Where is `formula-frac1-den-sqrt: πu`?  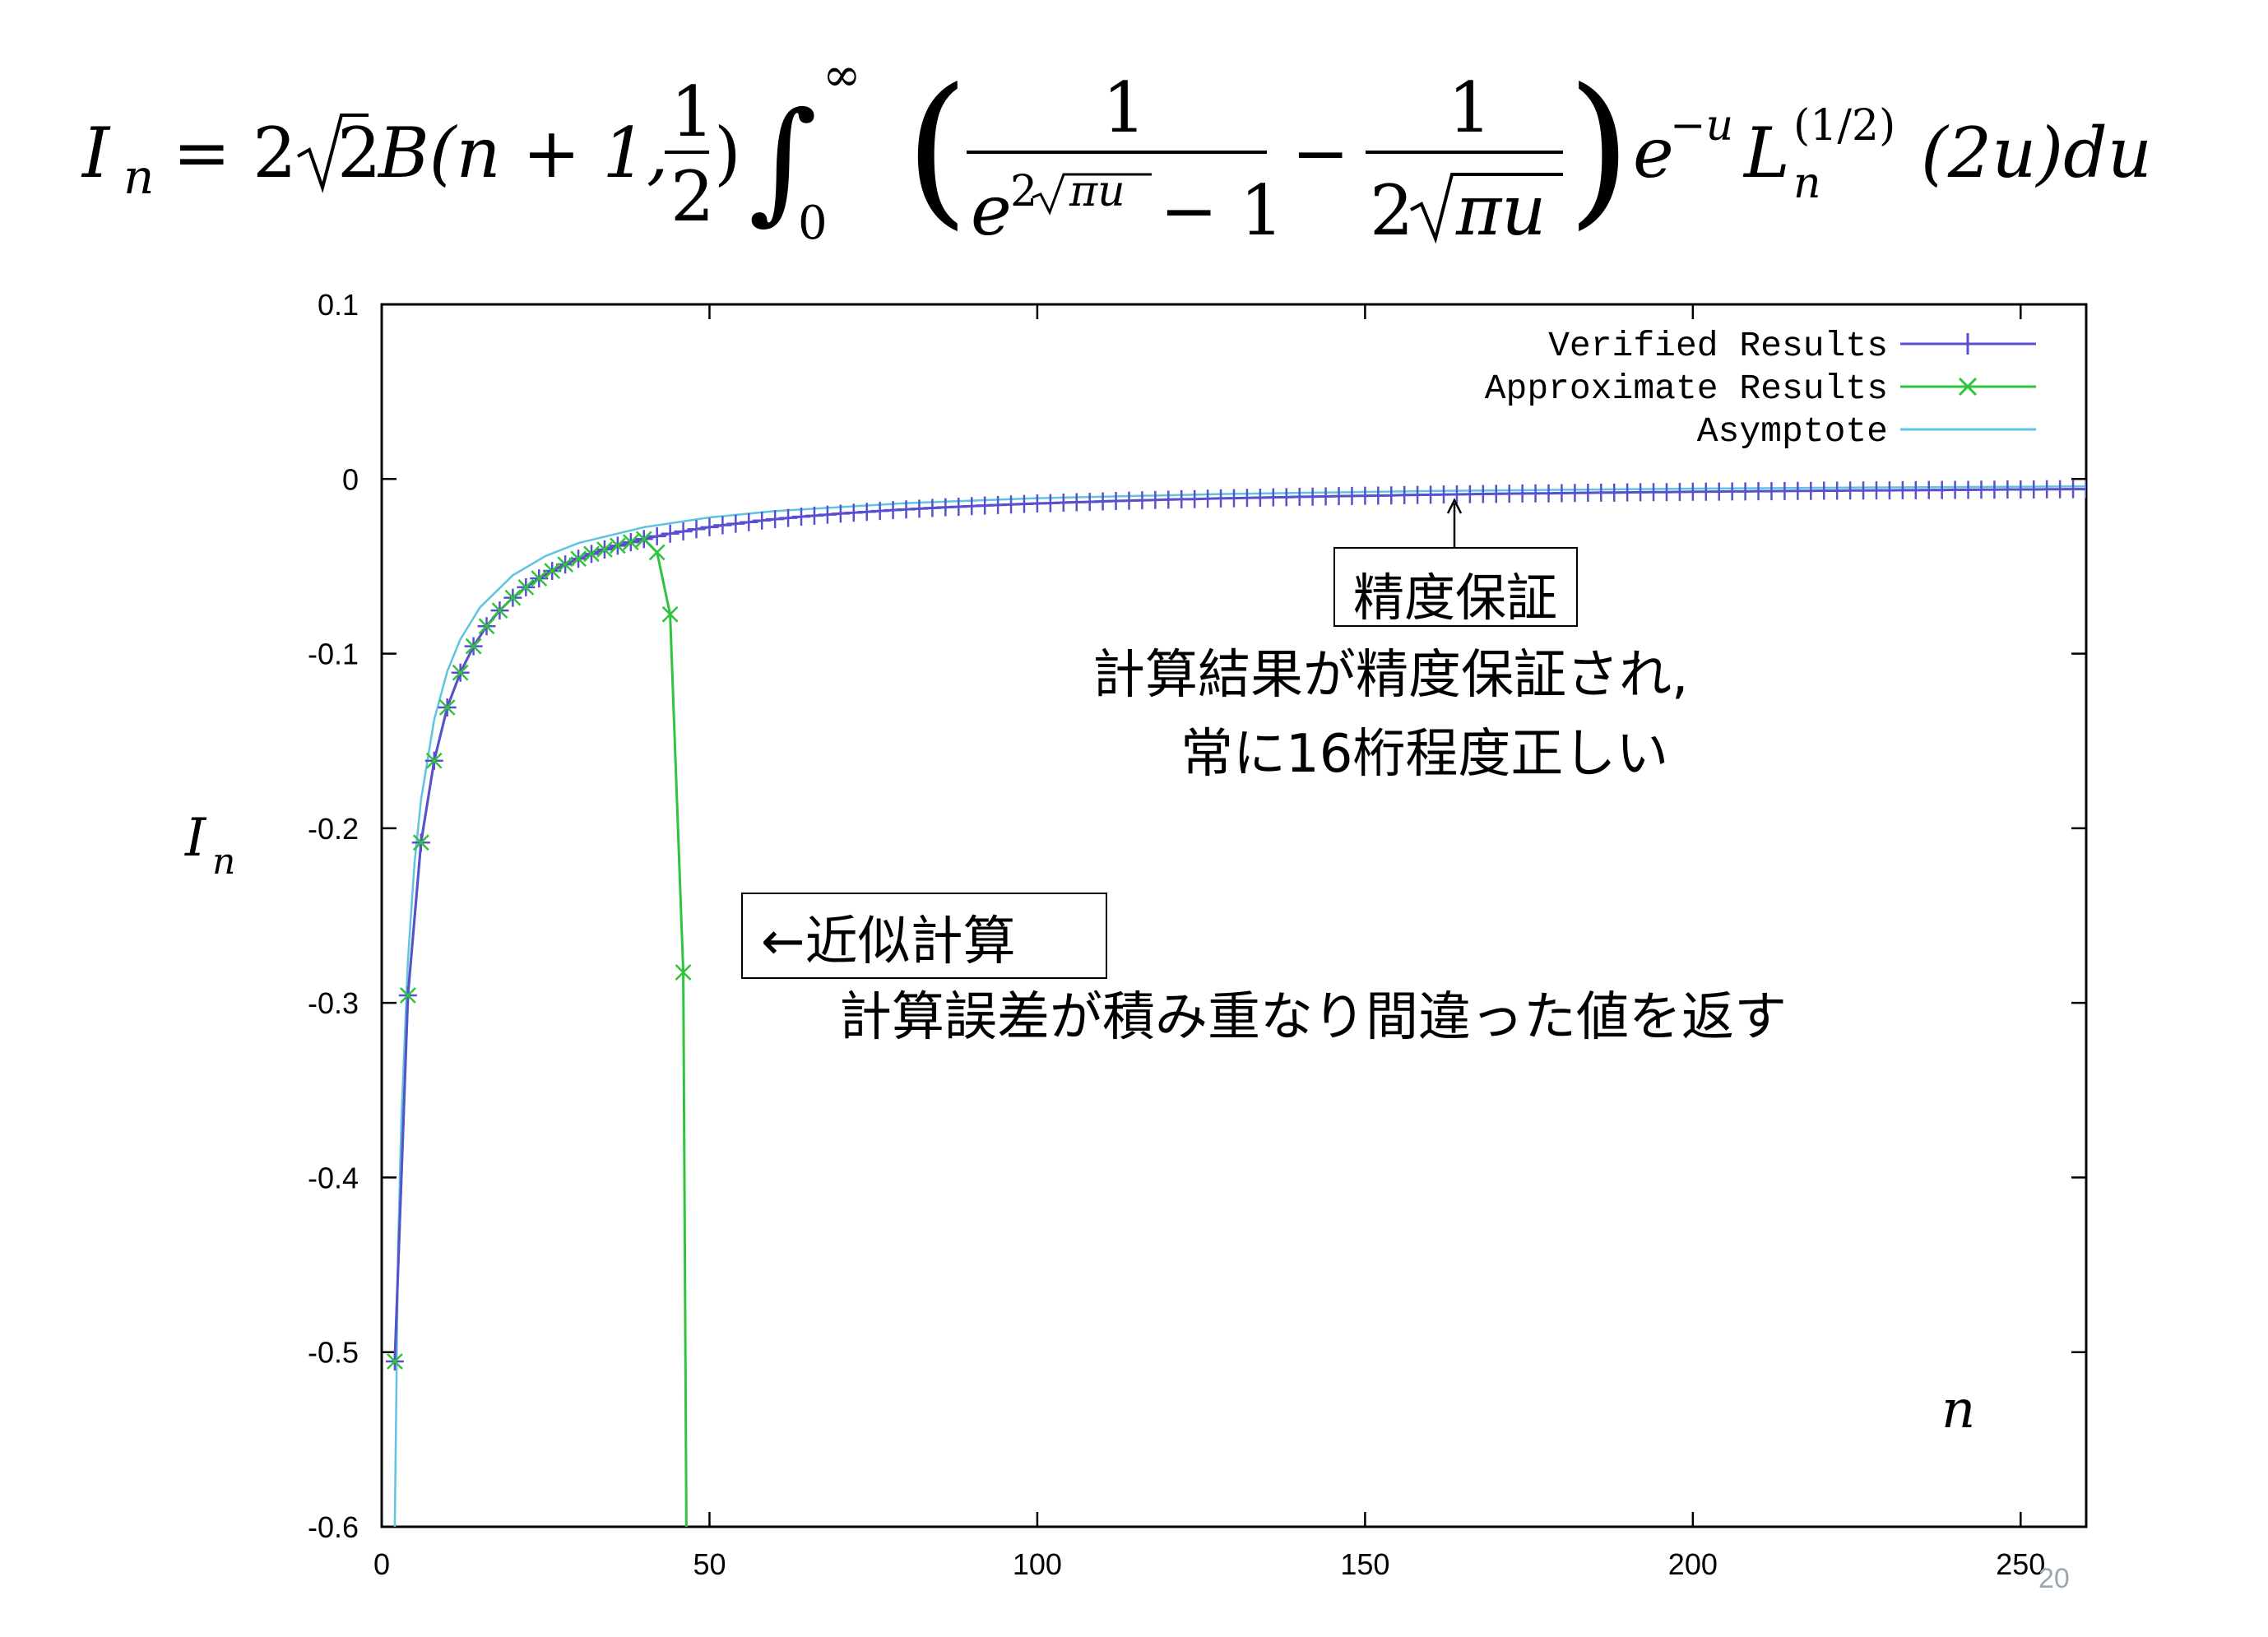 formula-frac1-den-sqrt: πu is located at coordinates (1097, 191).